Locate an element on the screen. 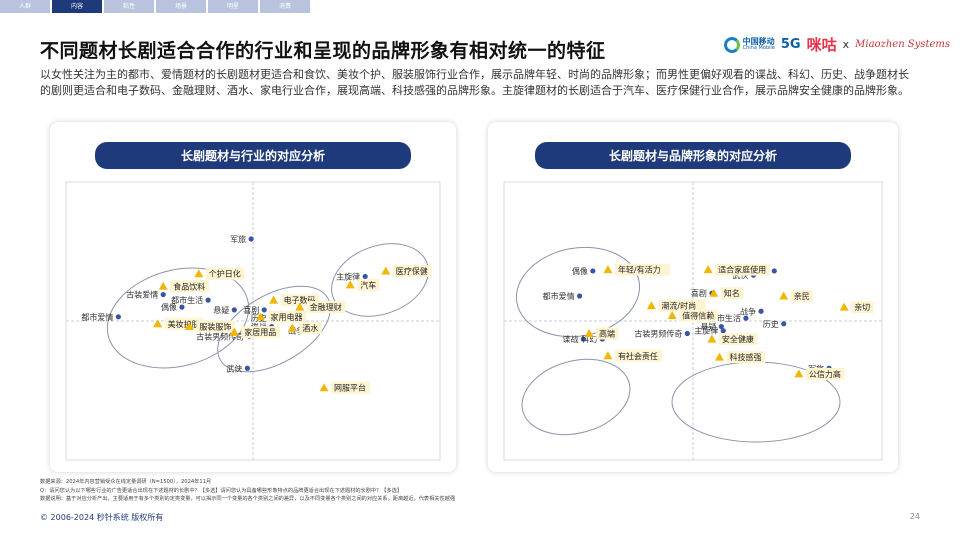  brand-chart-title: 长剧题材与品牌形象的对应分析 is located at coordinates (693, 155).